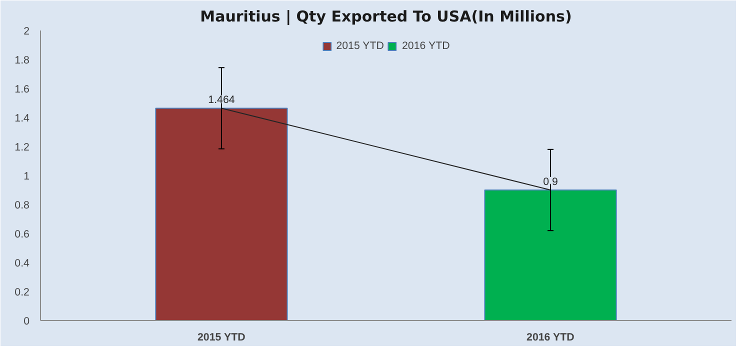 The width and height of the screenshot is (740, 350). I want to click on chart-title: Mauritius | Qty Exported To USA(In Millions), so click(386, 17).